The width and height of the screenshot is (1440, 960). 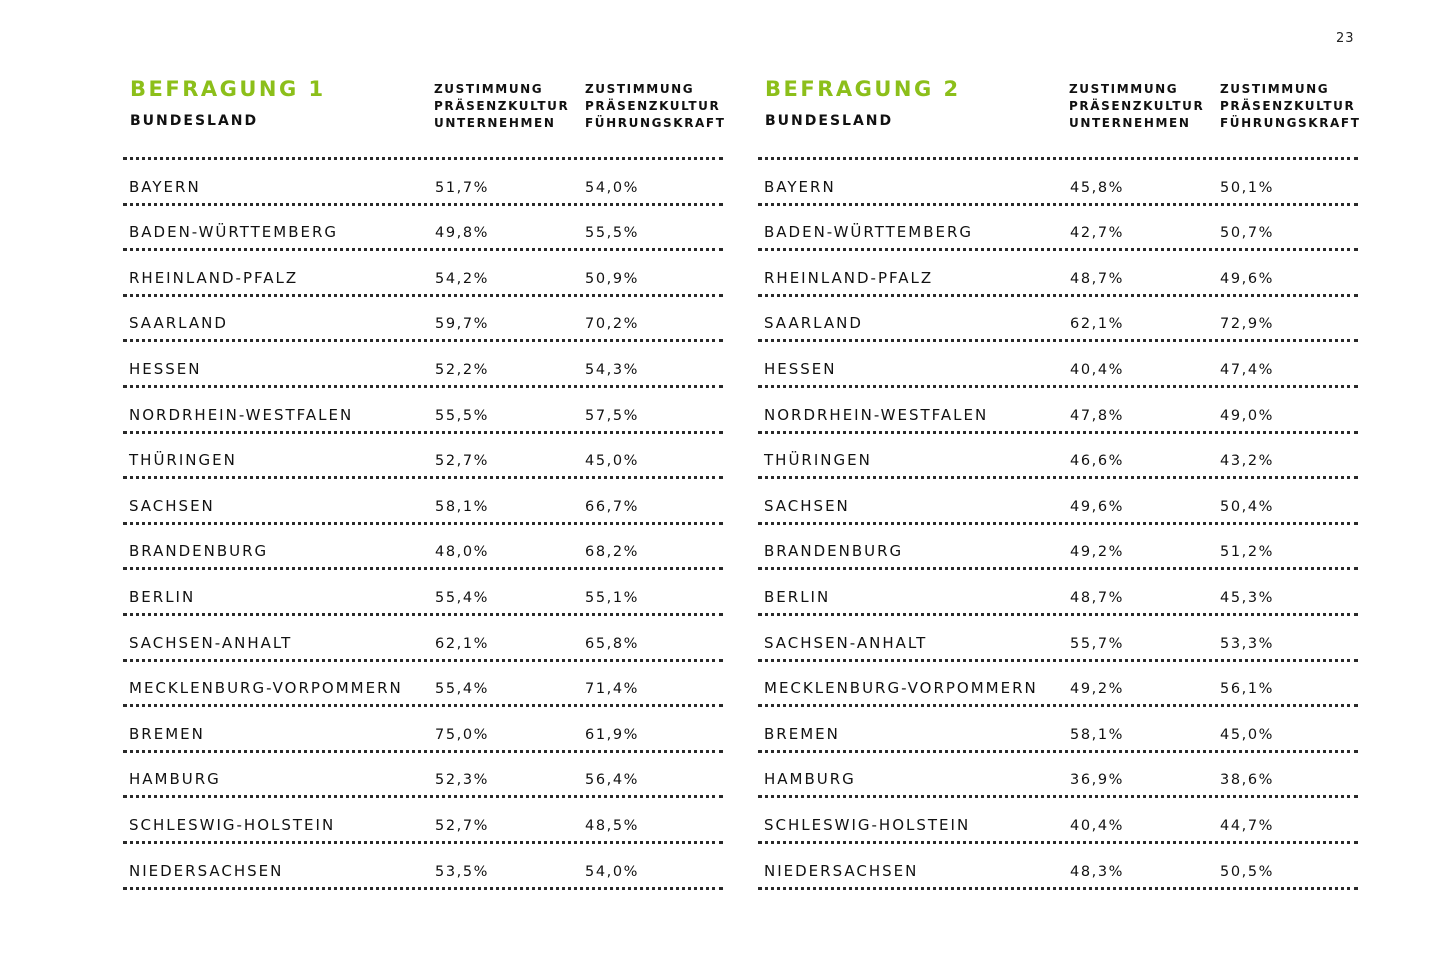 I want to click on state-name: NORDRHEIN-WESTFALEN, so click(x=876, y=414).